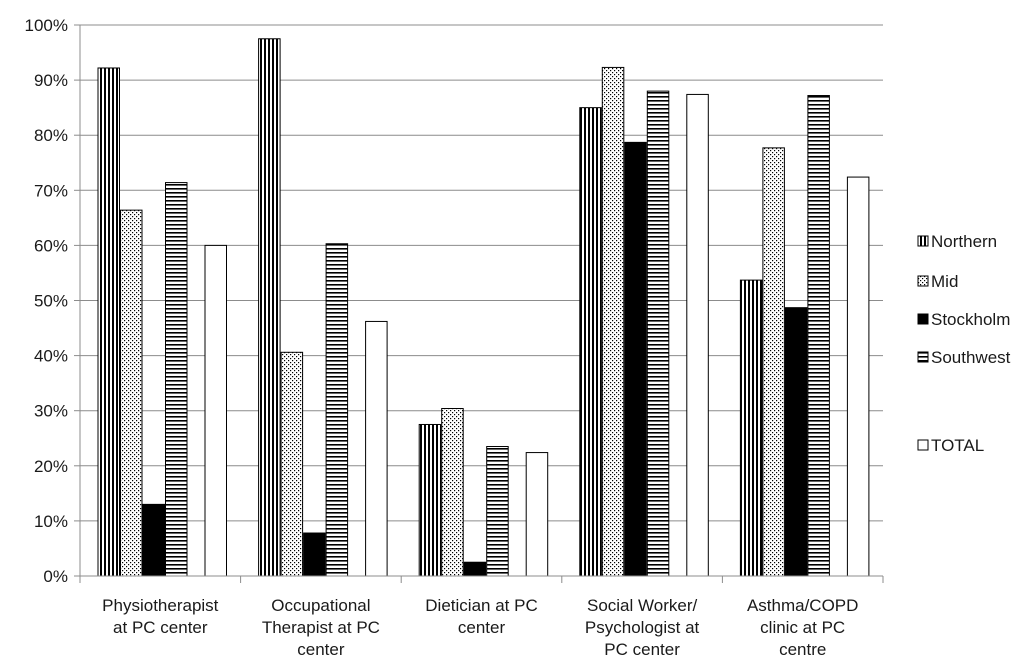  Describe the element at coordinates (55, 576) in the screenshot. I see `y-tick-label: 0%` at that location.